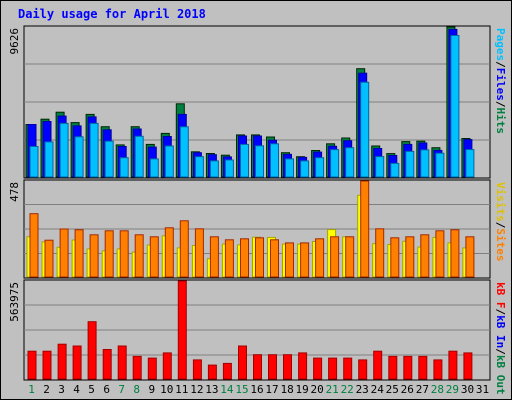  Describe the element at coordinates (407, 389) in the screenshot. I see `day-label-26: 26` at that location.